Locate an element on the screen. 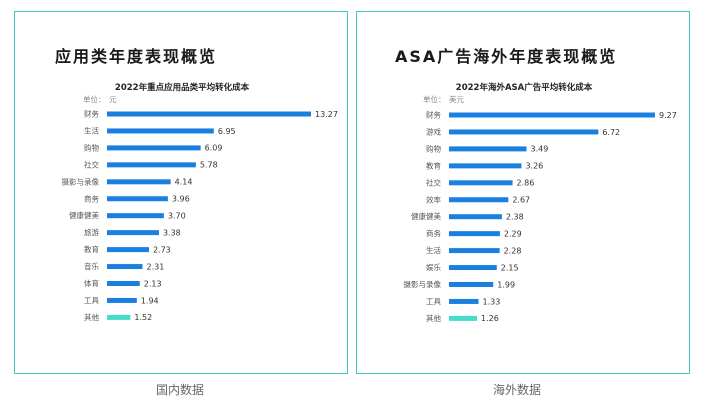 The image size is (702, 404). value-label: 2.28 is located at coordinates (513, 250).